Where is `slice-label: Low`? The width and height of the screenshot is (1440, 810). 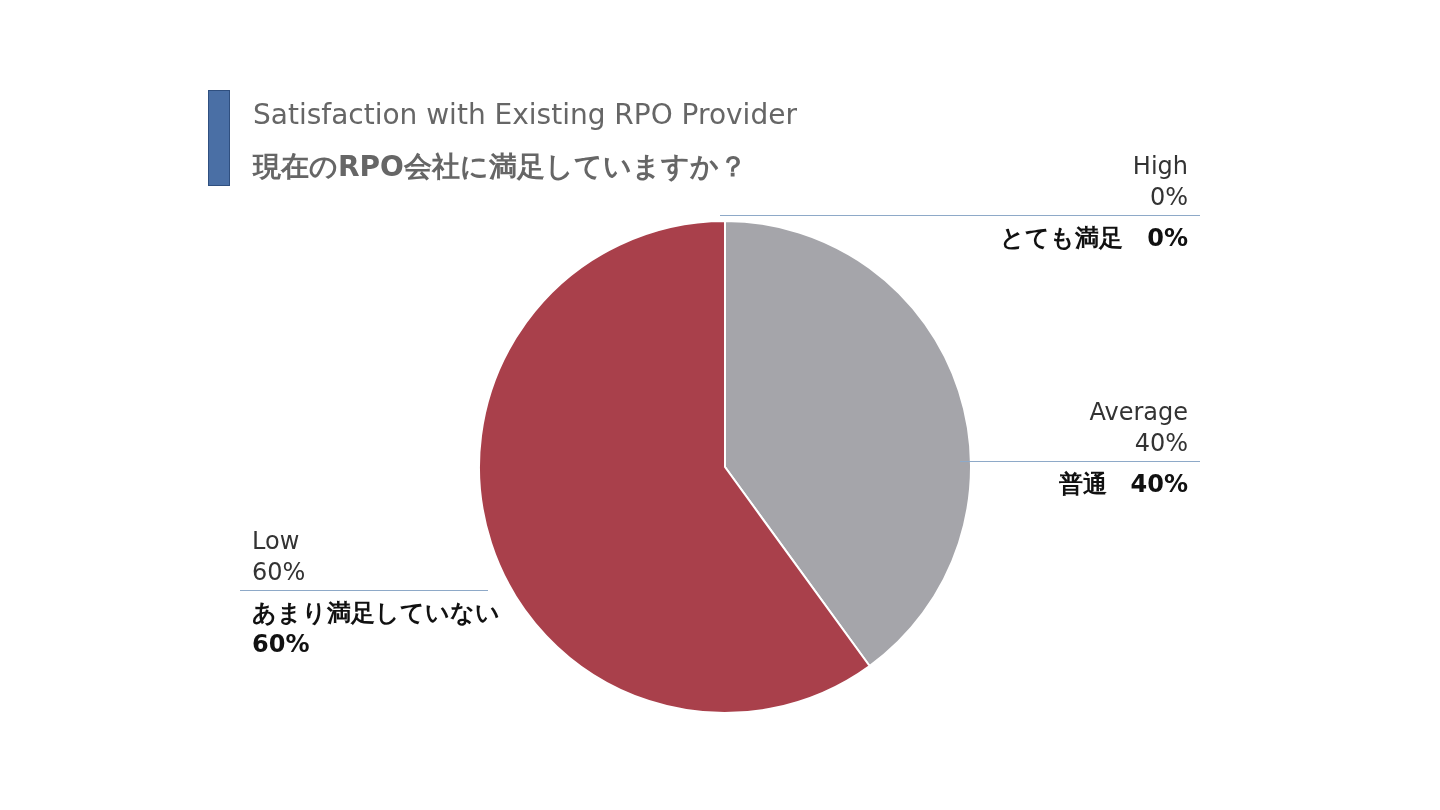 slice-label: Low is located at coordinates (276, 541).